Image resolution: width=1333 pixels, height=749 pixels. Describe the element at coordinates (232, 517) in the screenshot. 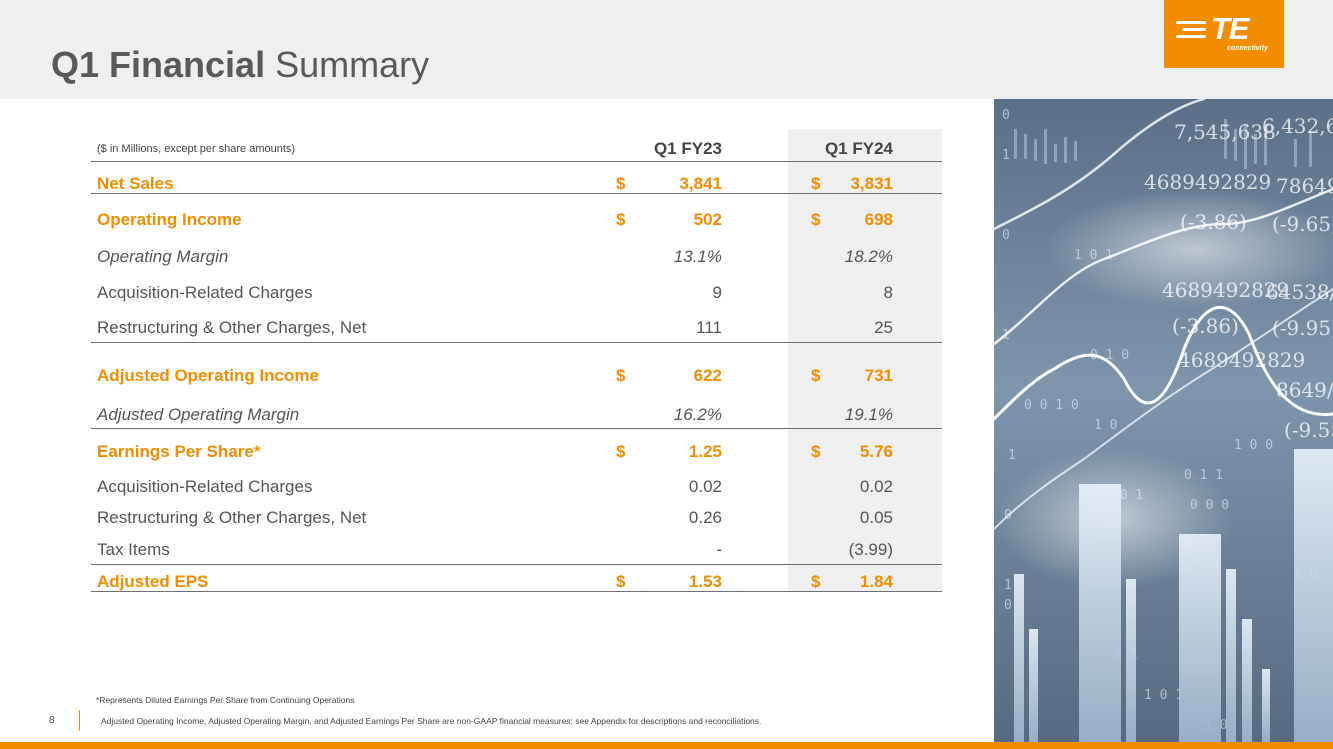

I see `row-label-restructuring-charges-eps: Restructuring & Other Charges, Net` at that location.